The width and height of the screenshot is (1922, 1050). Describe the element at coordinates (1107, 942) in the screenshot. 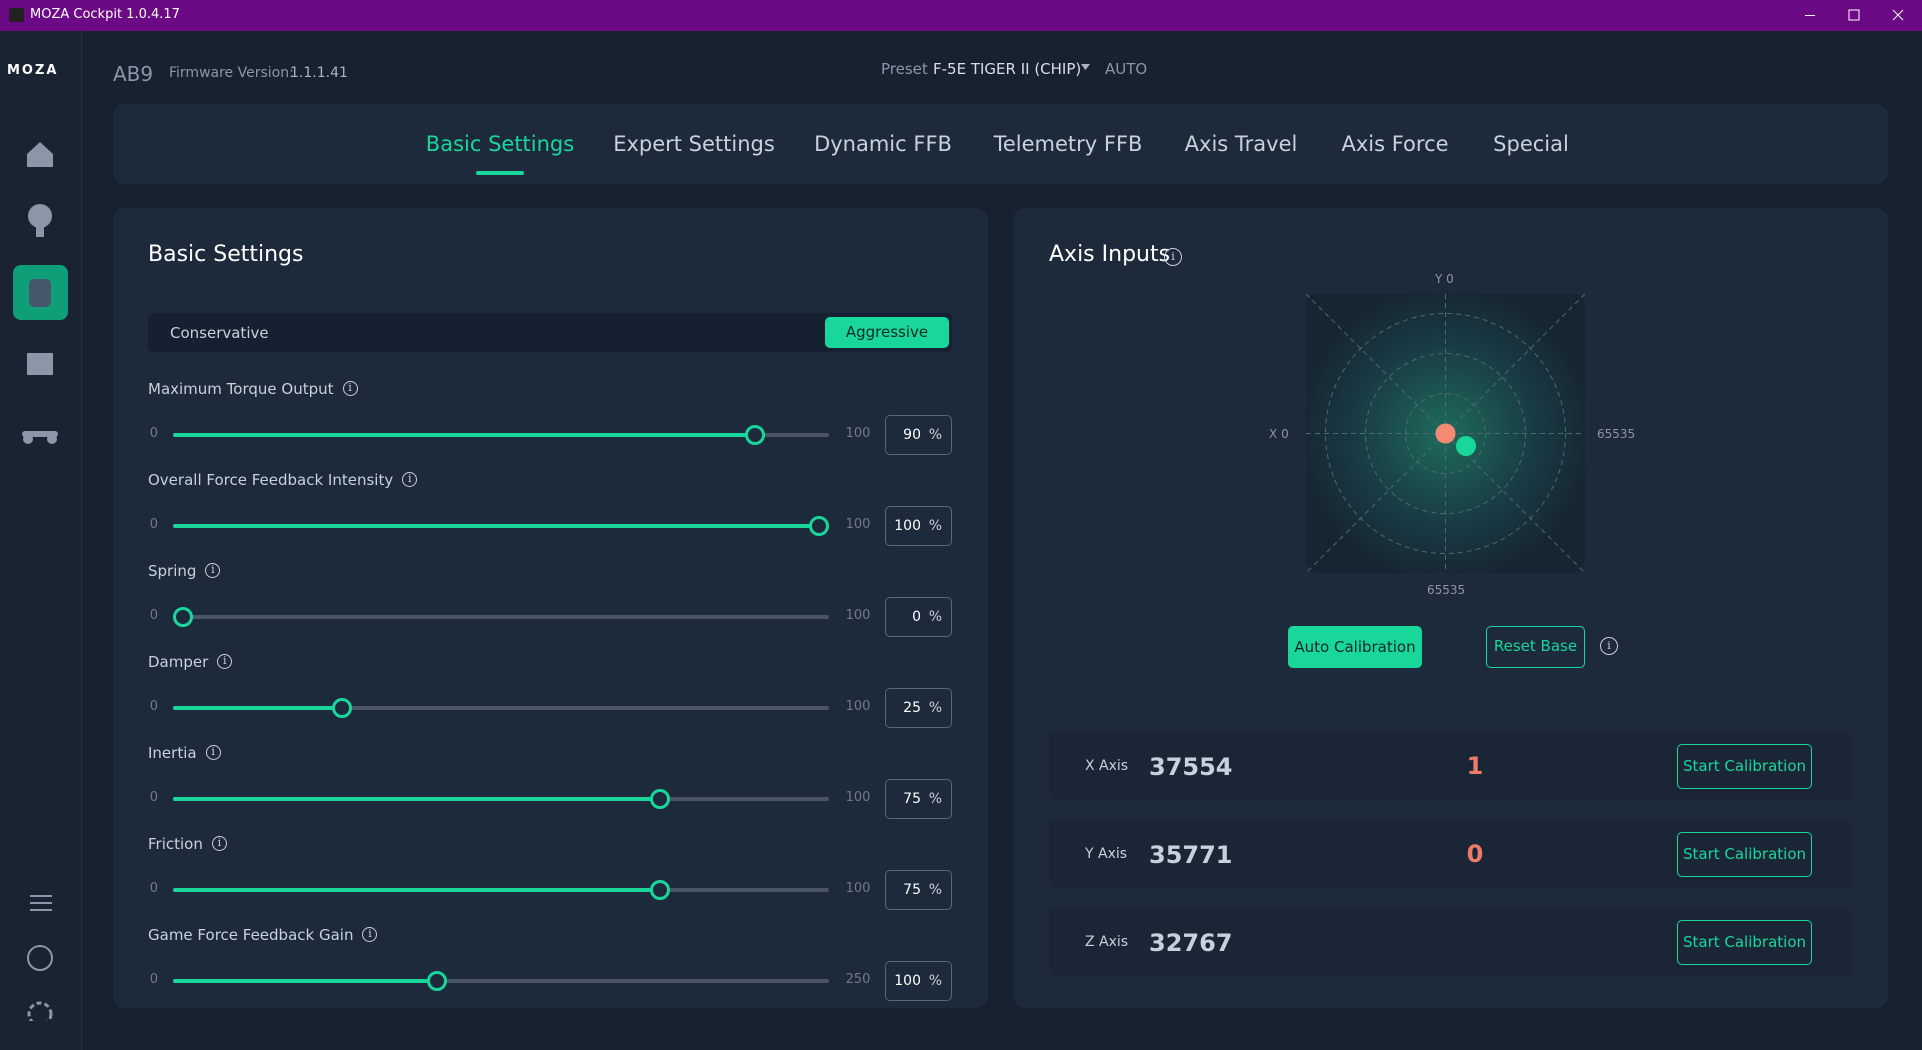

I see `axis-name: Z Axis` at that location.